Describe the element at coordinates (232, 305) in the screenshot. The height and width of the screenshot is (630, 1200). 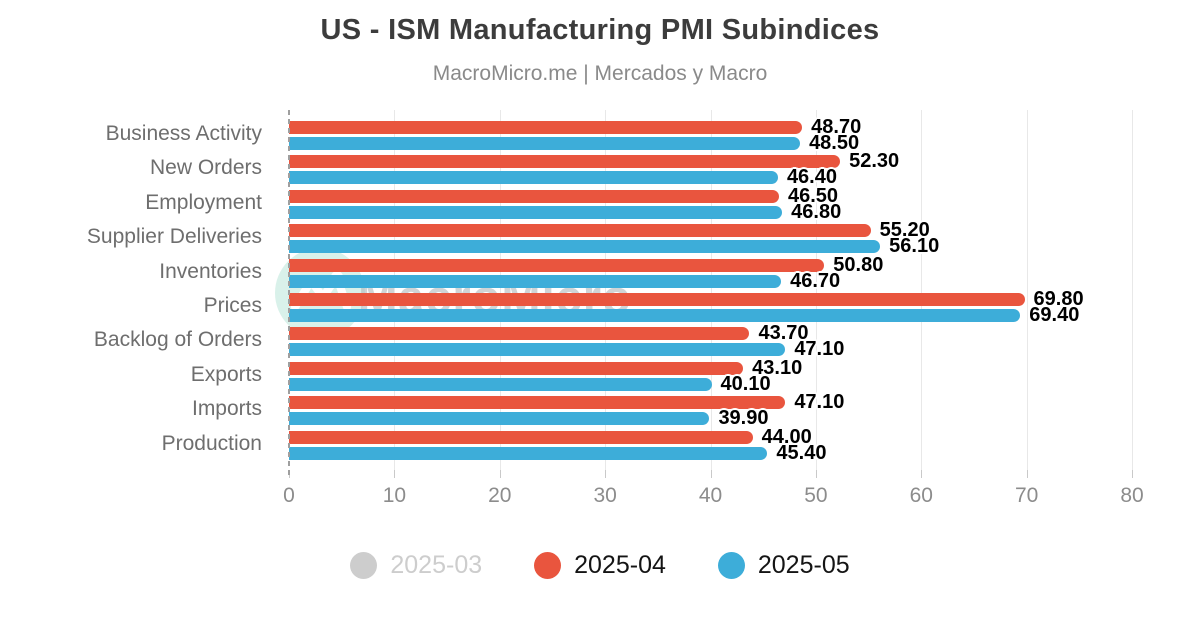
I see `category-label-prices: Prices` at that location.